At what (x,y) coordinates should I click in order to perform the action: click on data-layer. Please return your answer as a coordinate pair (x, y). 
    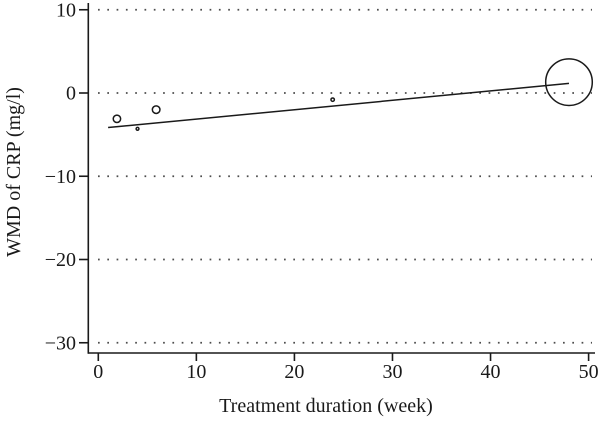
    Looking at the image, I should click on (351, 94).